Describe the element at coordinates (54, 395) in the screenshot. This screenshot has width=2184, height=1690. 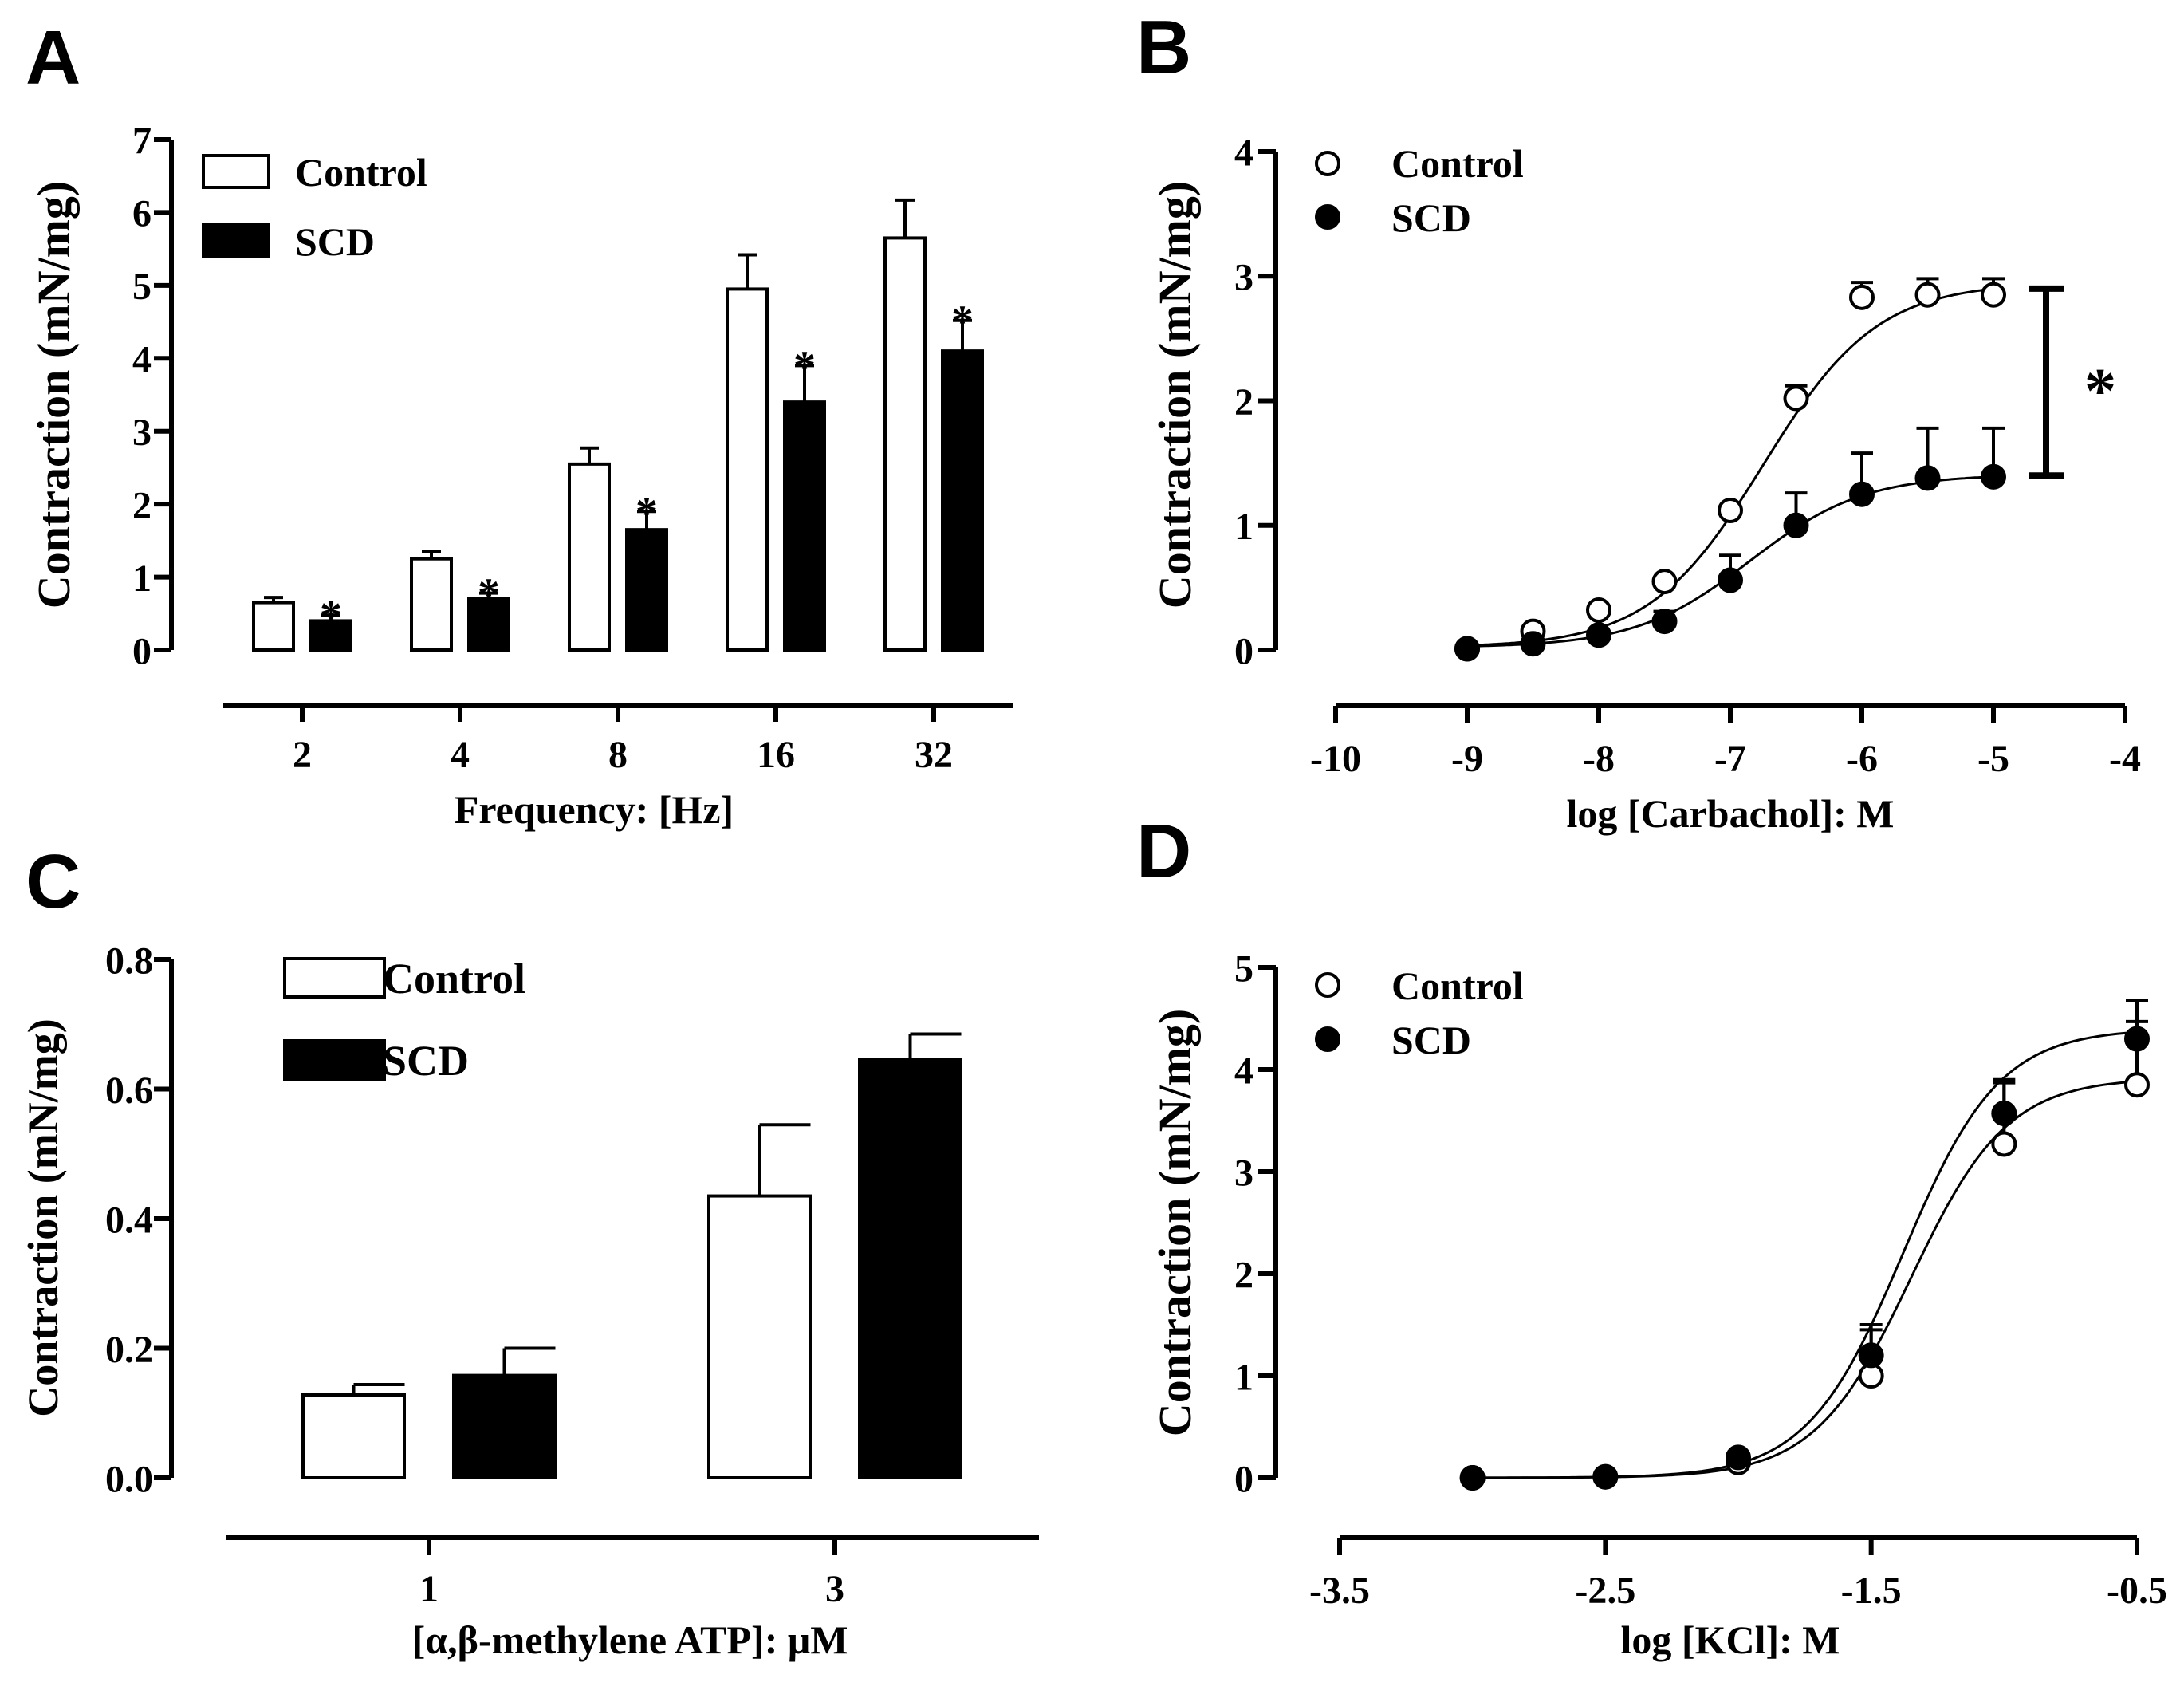
I see `panel-a-y-axis-title: Contraction (mN/mg)` at that location.